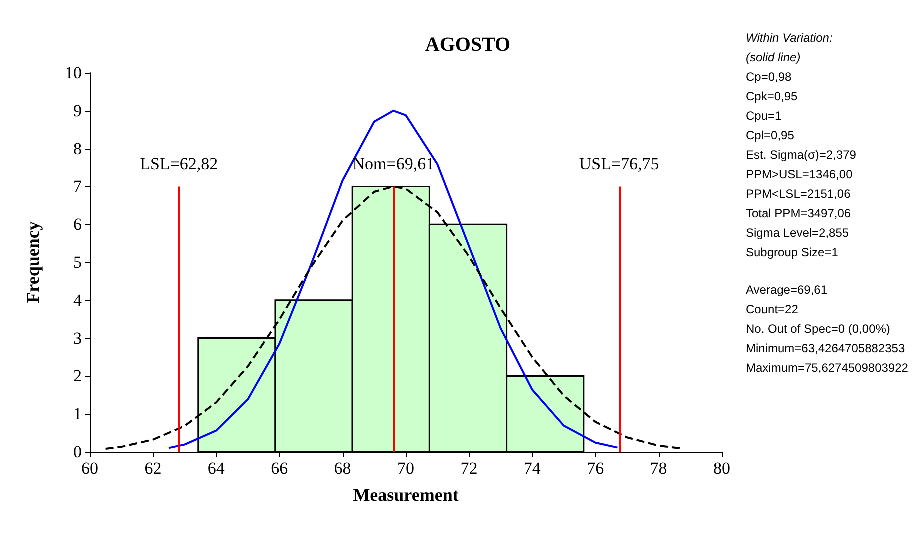 The image size is (916, 533). I want to click on ref-line-label: LSL=62,82, so click(179, 164).